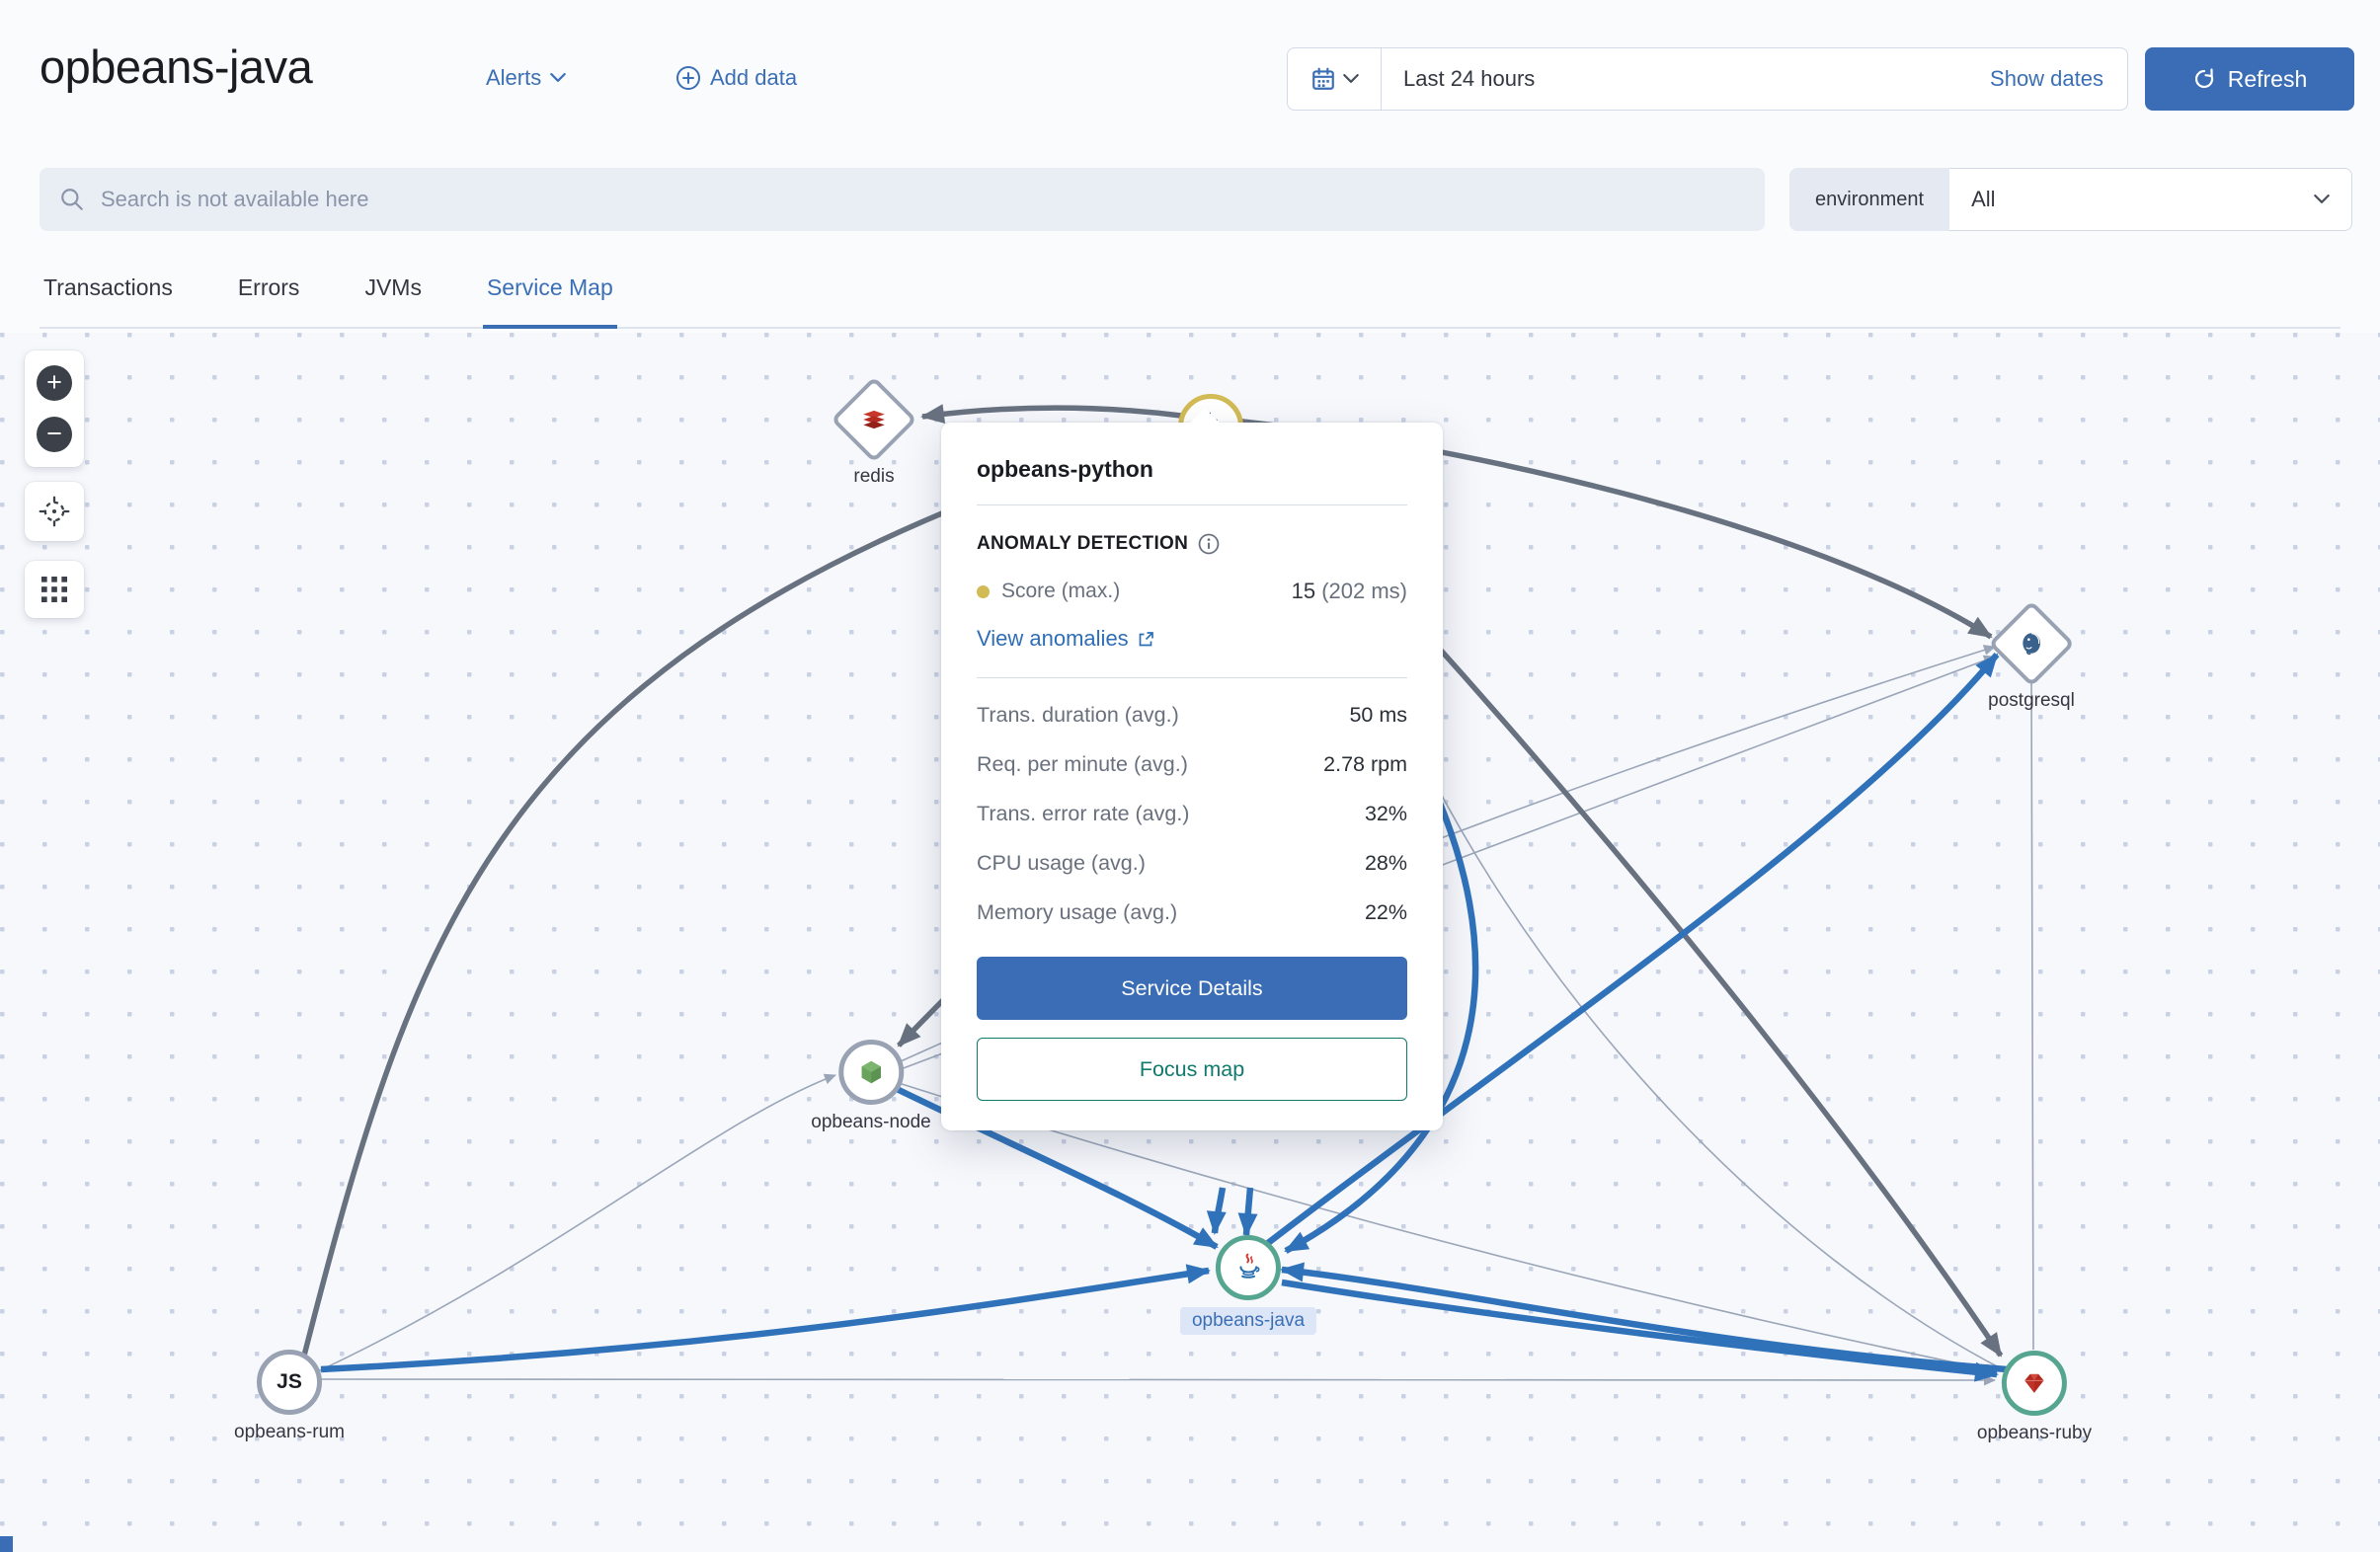  I want to click on time-range-value: Last 24 hours, so click(1469, 78).